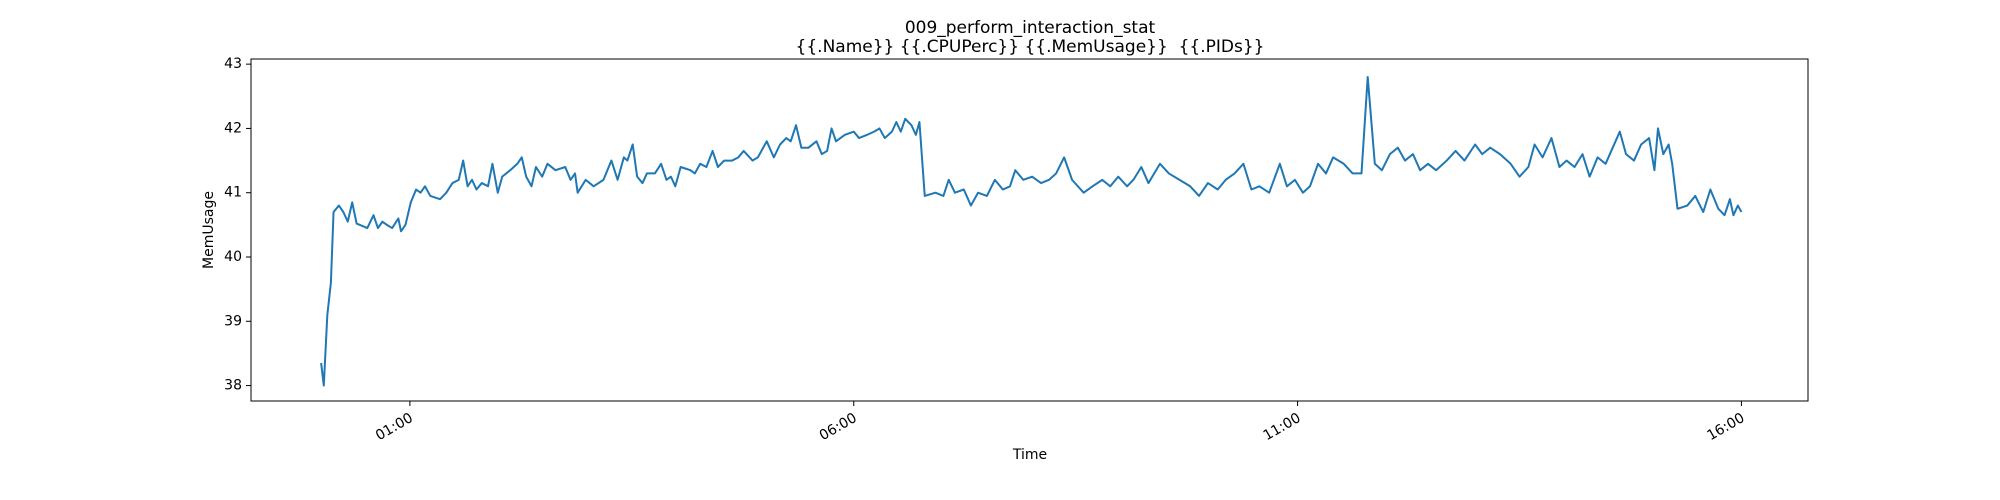 Image resolution: width=2000 pixels, height=500 pixels. What do you see at coordinates (233, 386) in the screenshot?
I see `y-tick-label: 38` at bounding box center [233, 386].